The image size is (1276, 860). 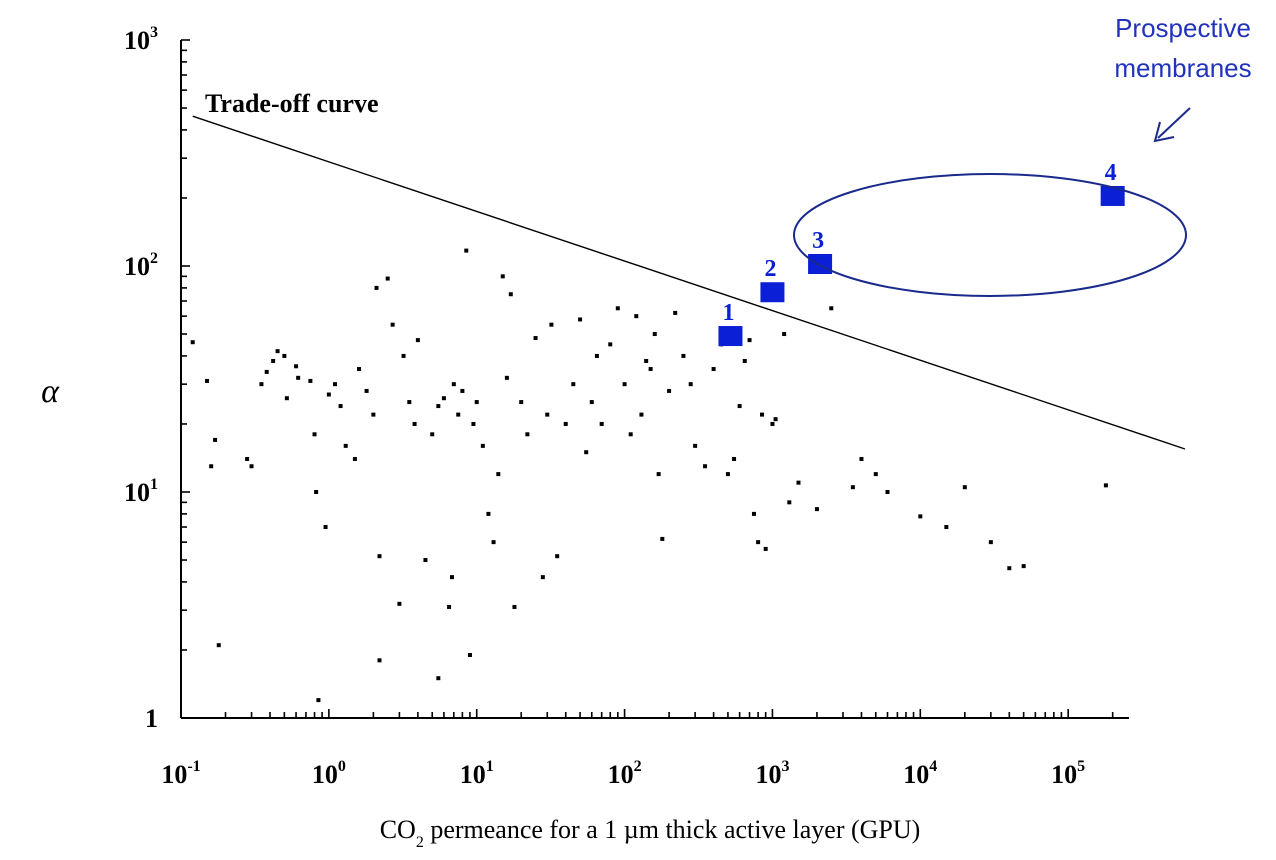 What do you see at coordinates (154, 32) in the screenshot?
I see `y-tick-exponent: 3` at bounding box center [154, 32].